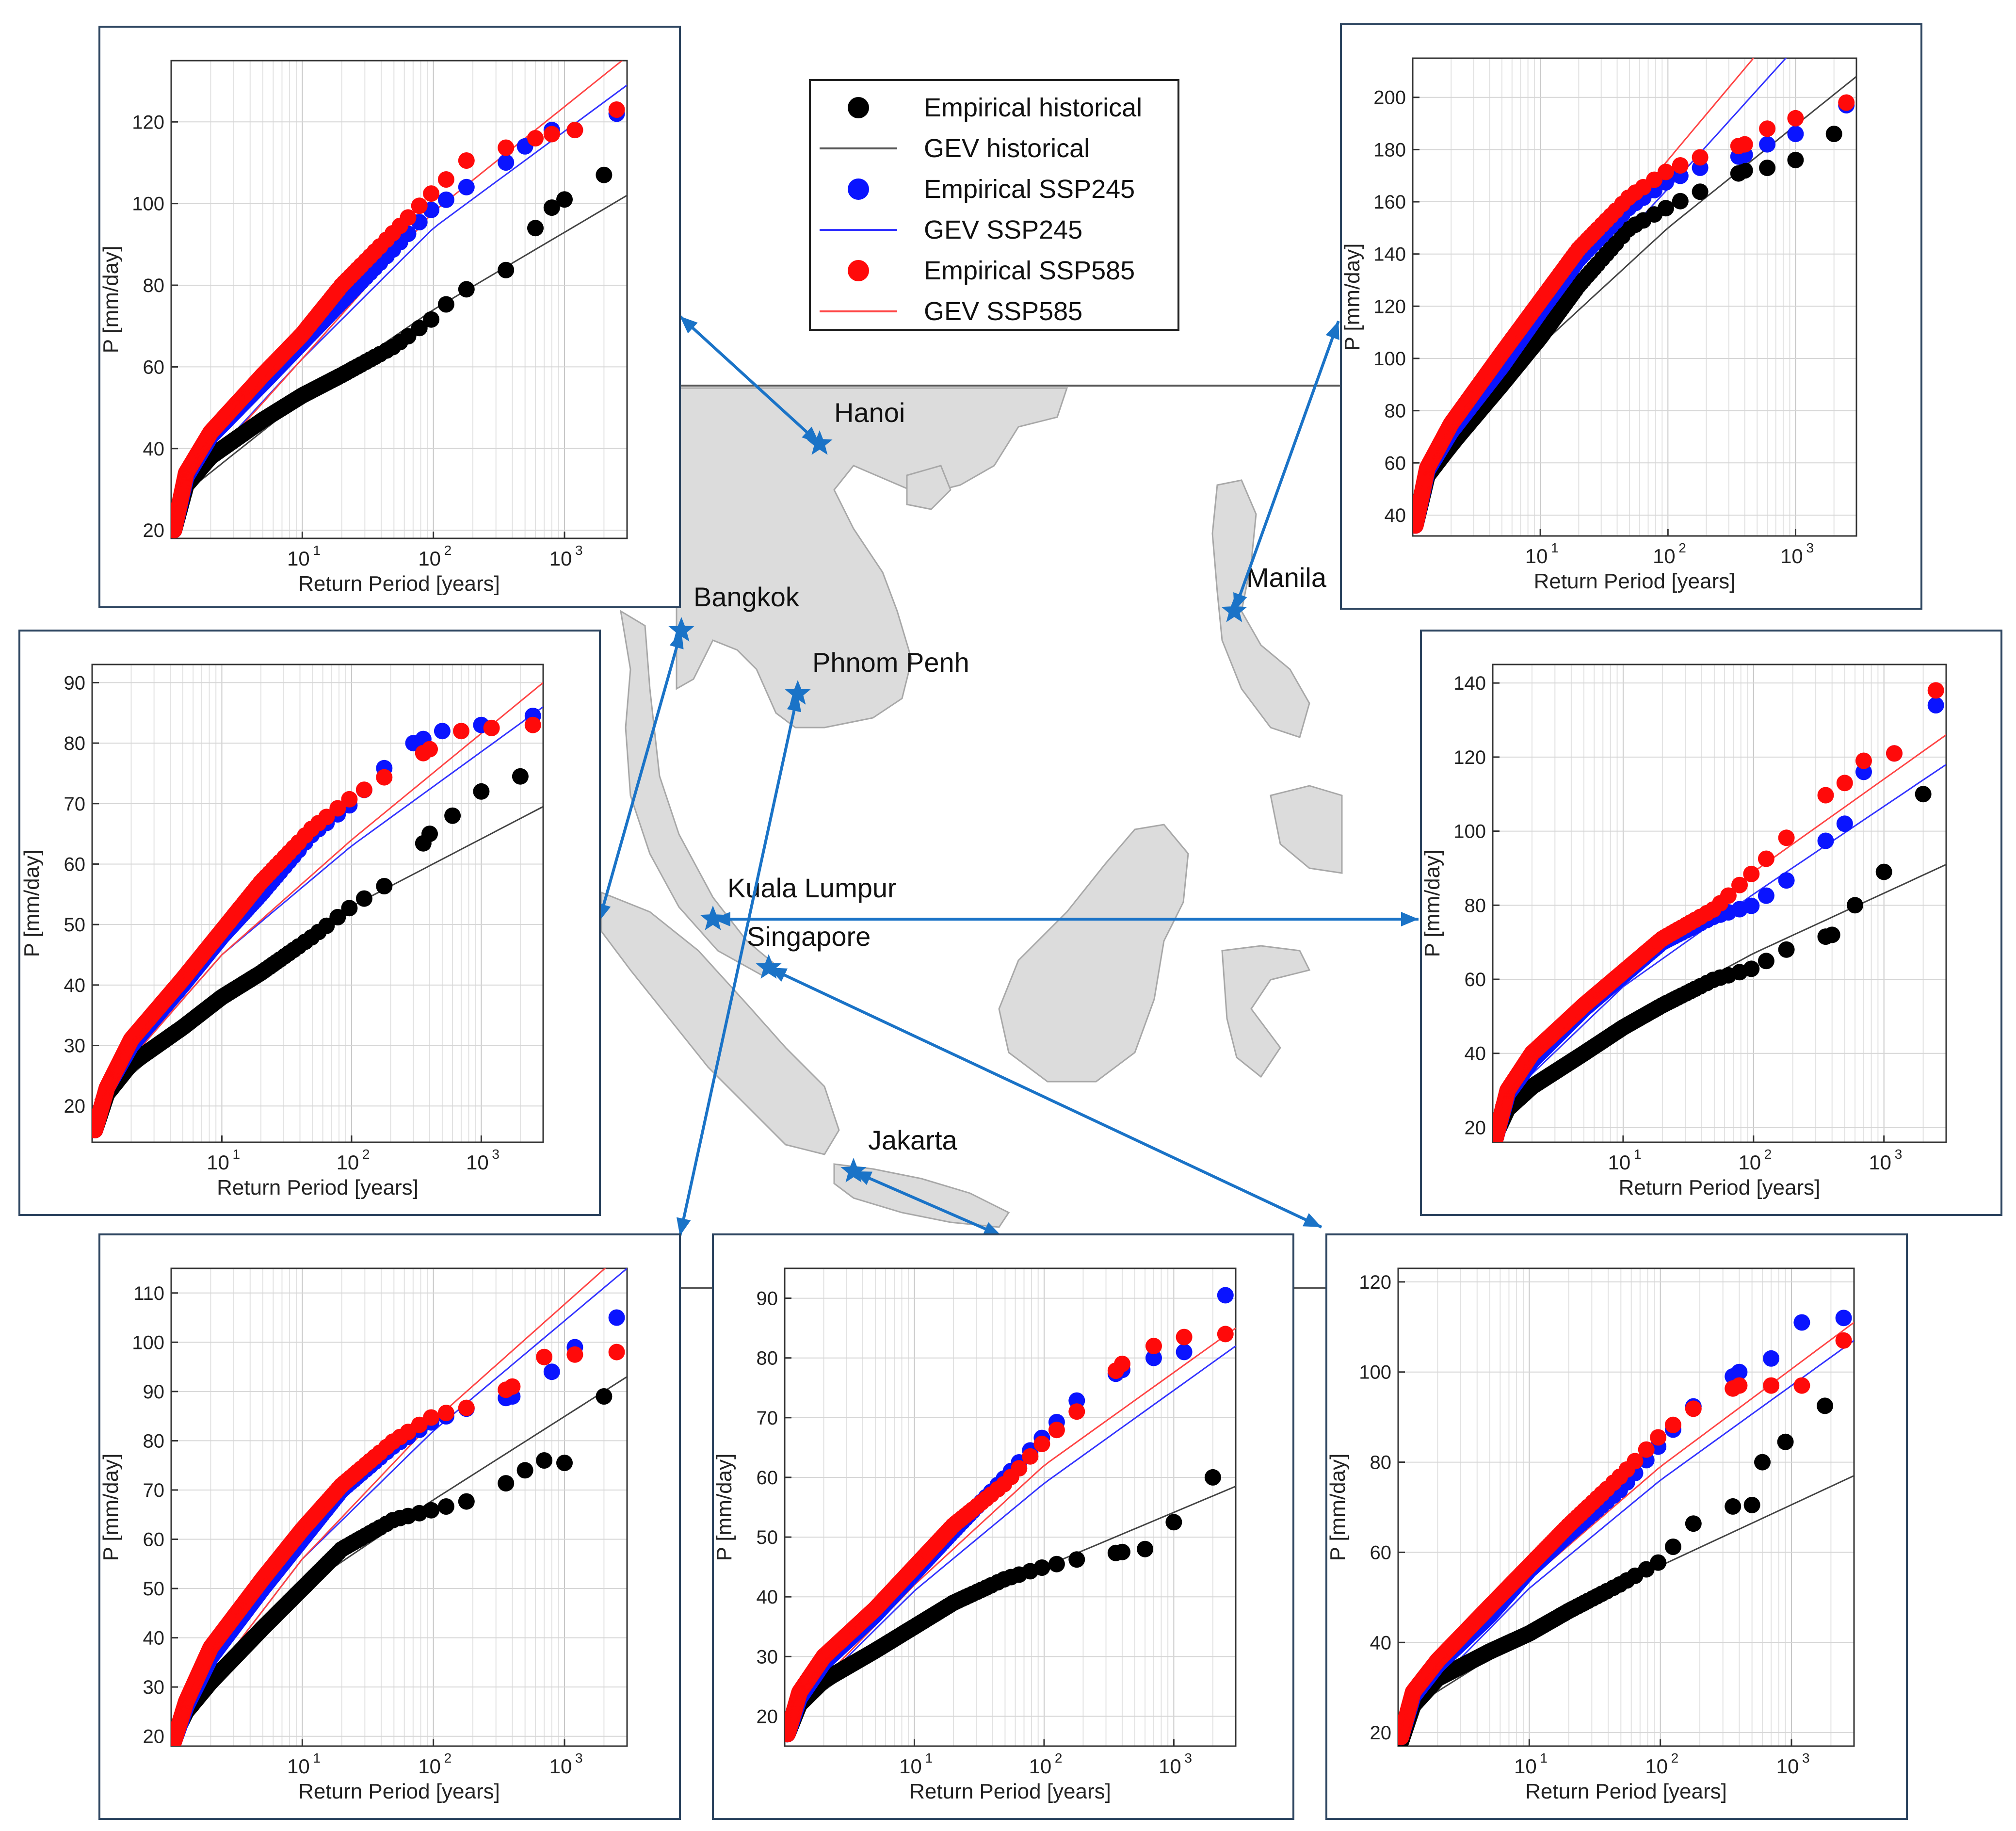 The width and height of the screenshot is (2016, 1831). Describe the element at coordinates (1066, 919) in the screenshot. I see `arrow-kuala-lumpur` at that location.